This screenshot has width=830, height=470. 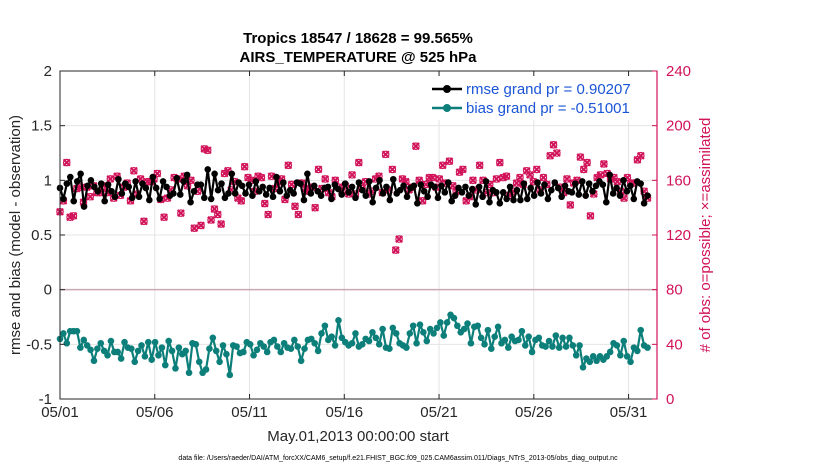 What do you see at coordinates (678, 180) in the screenshot?
I see `y-right-tick-label: 160` at bounding box center [678, 180].